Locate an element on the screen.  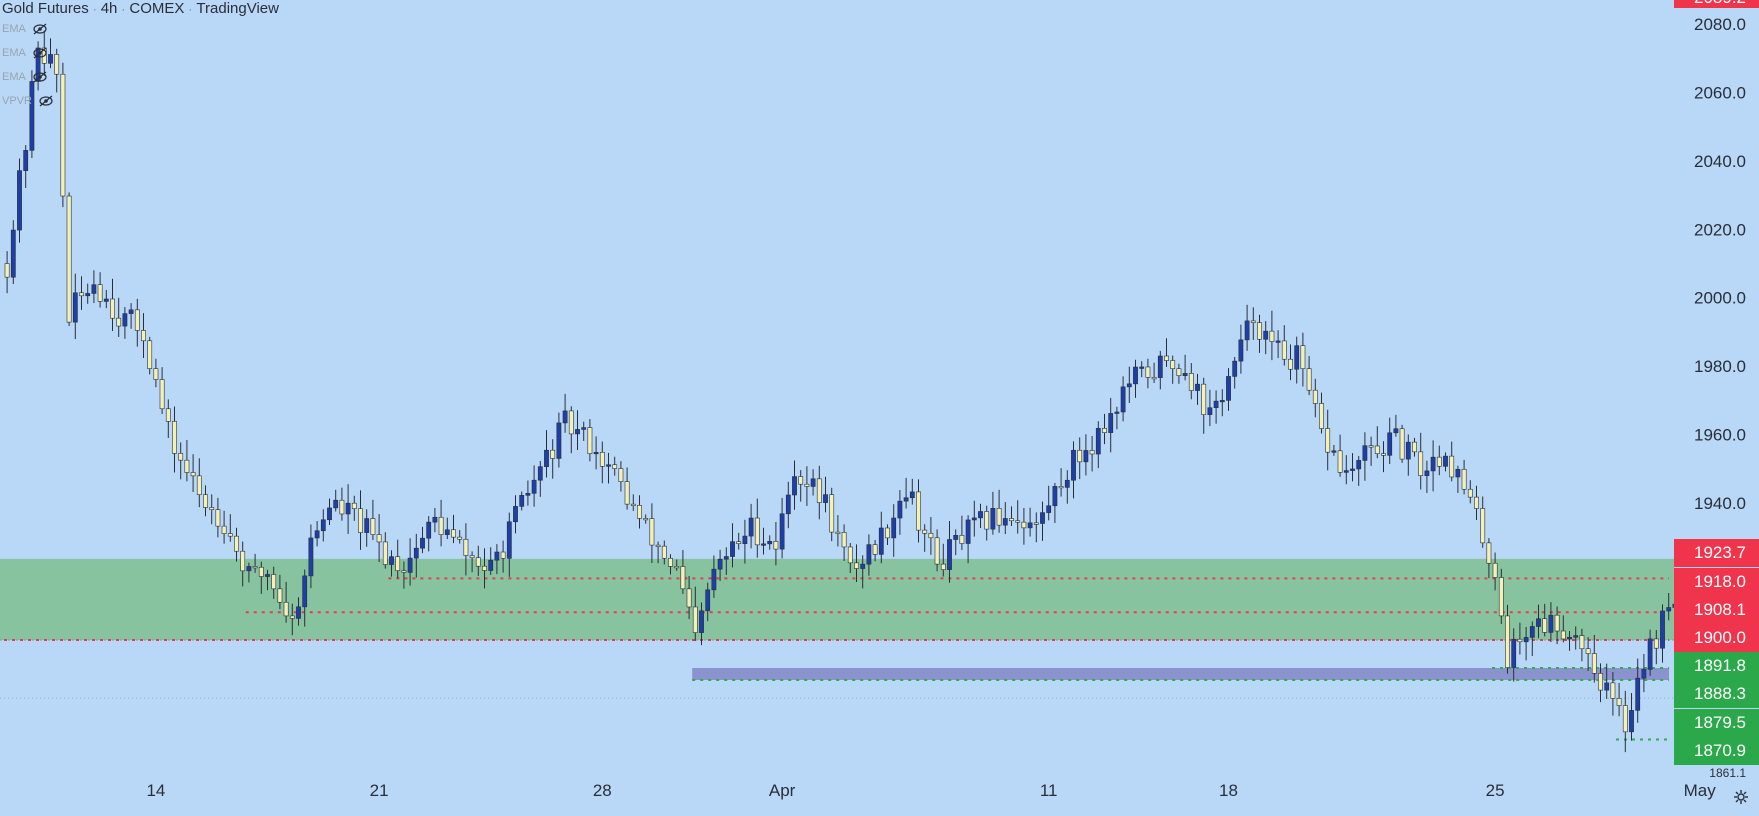
price-label-text: 1900.0 is located at coordinates (1720, 637).